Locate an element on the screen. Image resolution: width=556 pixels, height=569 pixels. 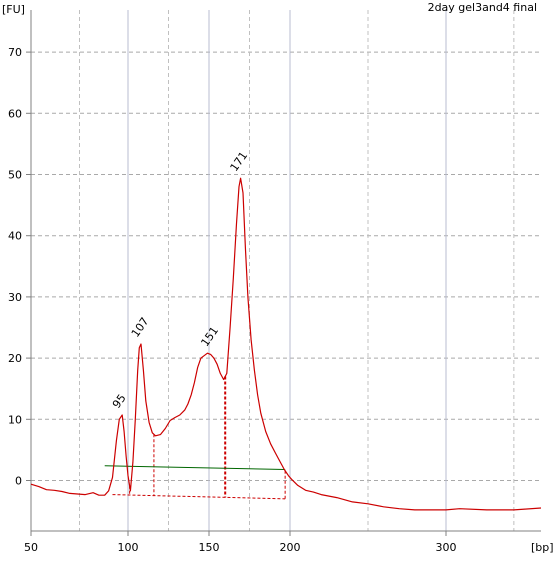
baseline is located at coordinates (195, 467).